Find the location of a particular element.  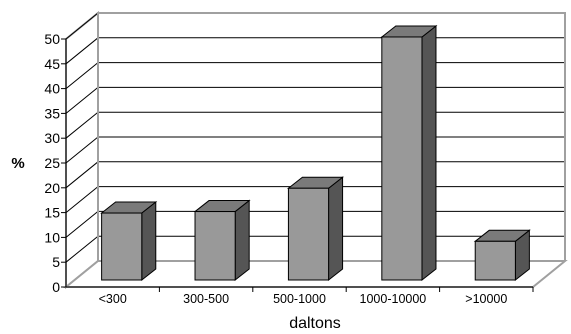

x-axis-label: daltons is located at coordinates (315, 323).